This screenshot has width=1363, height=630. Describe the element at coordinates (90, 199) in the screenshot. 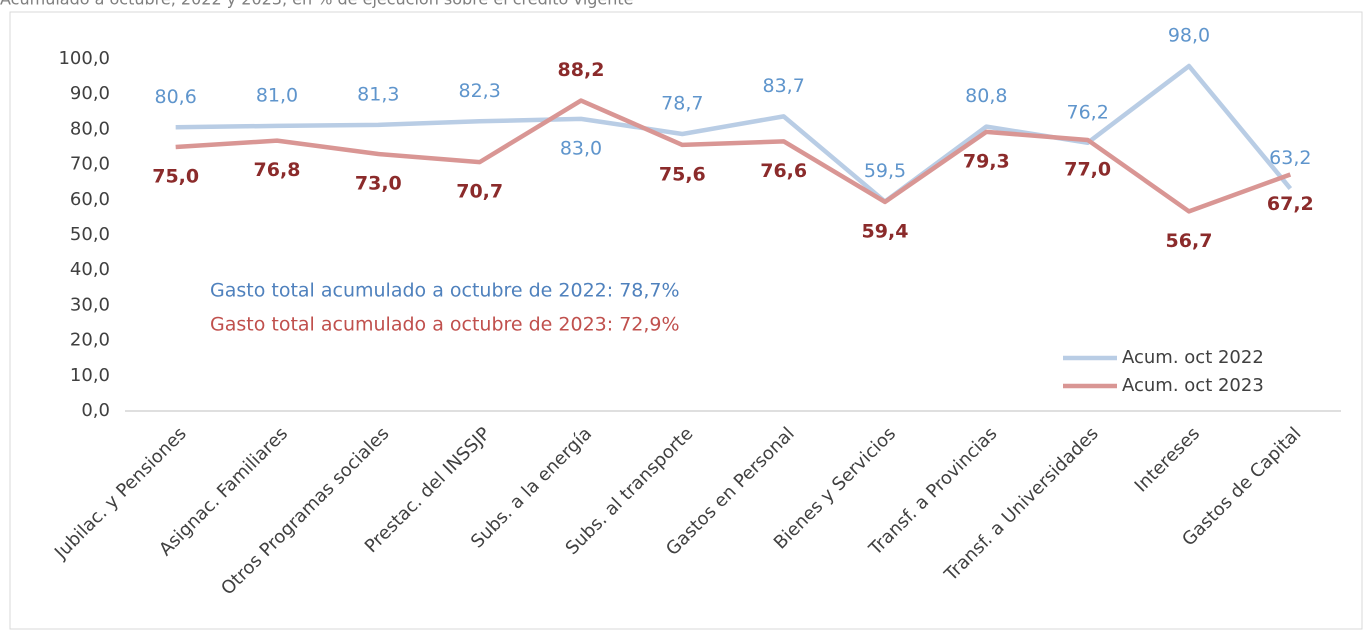

I see `y-tick-label: 60,0` at that location.